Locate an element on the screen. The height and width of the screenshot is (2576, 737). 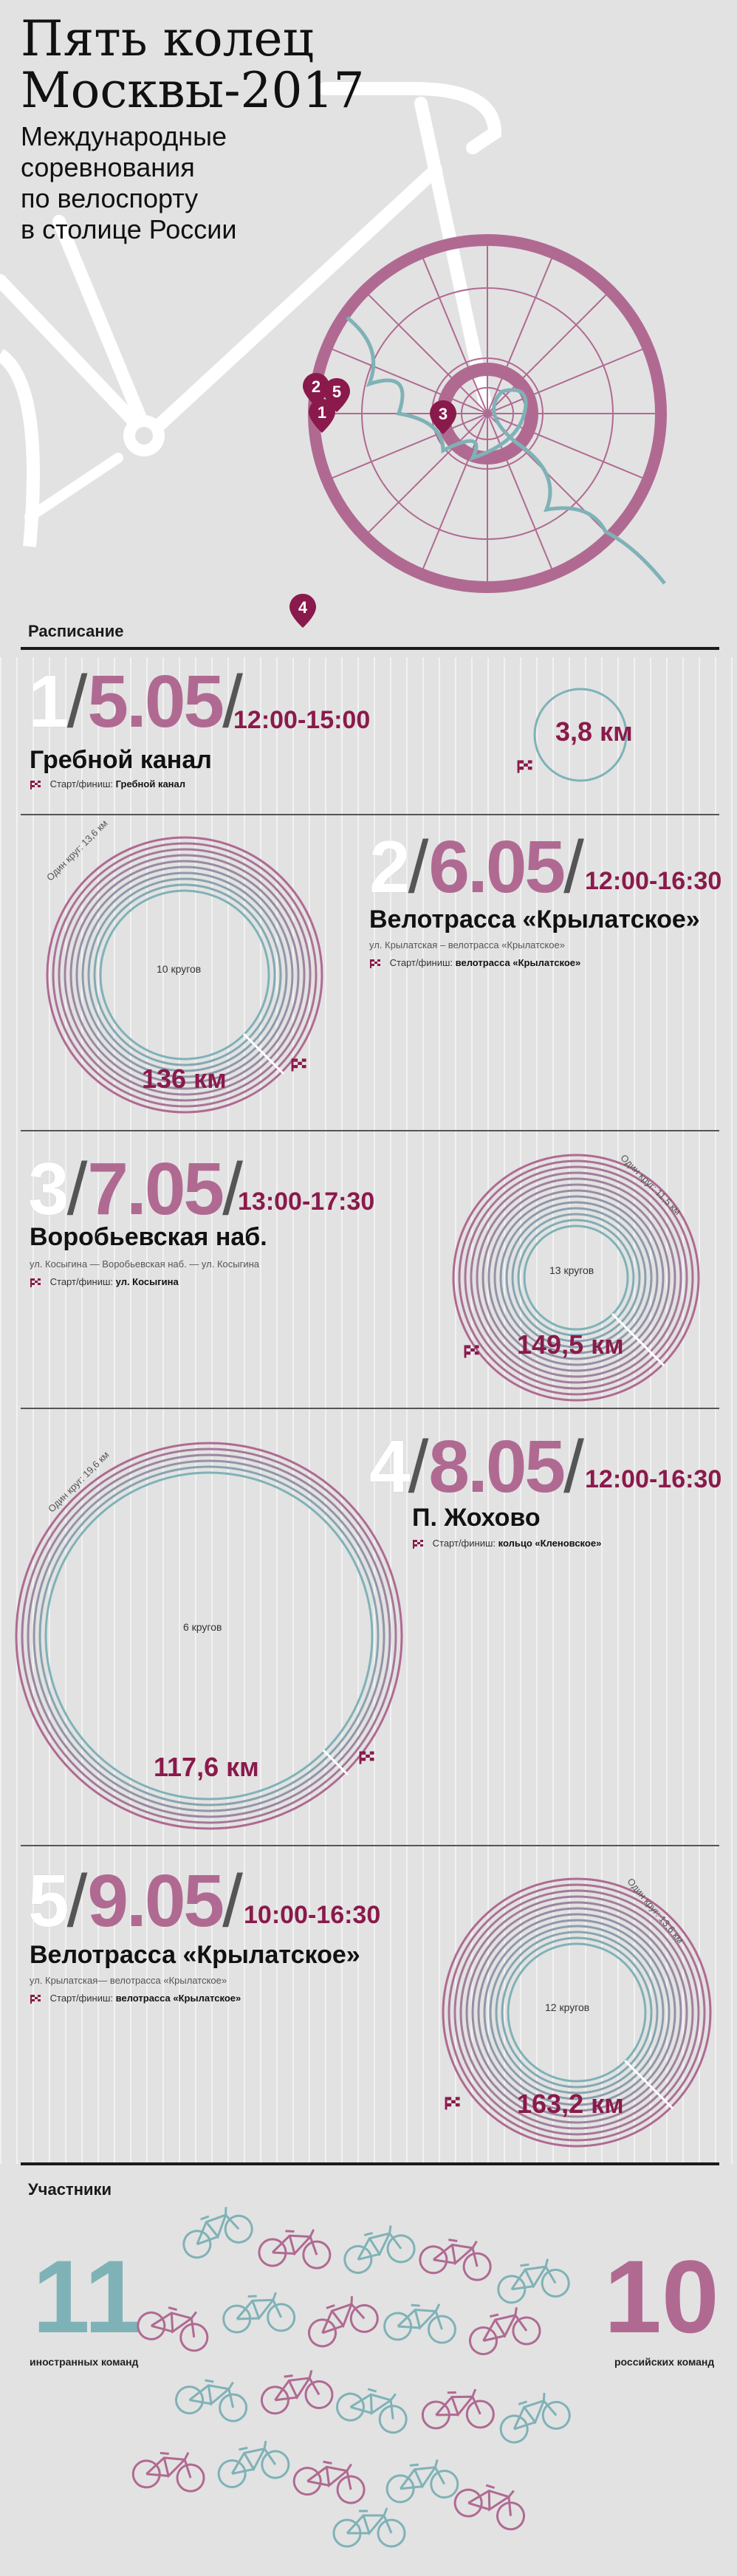
stage-venue: Гребной канал is located at coordinates (121, 760).